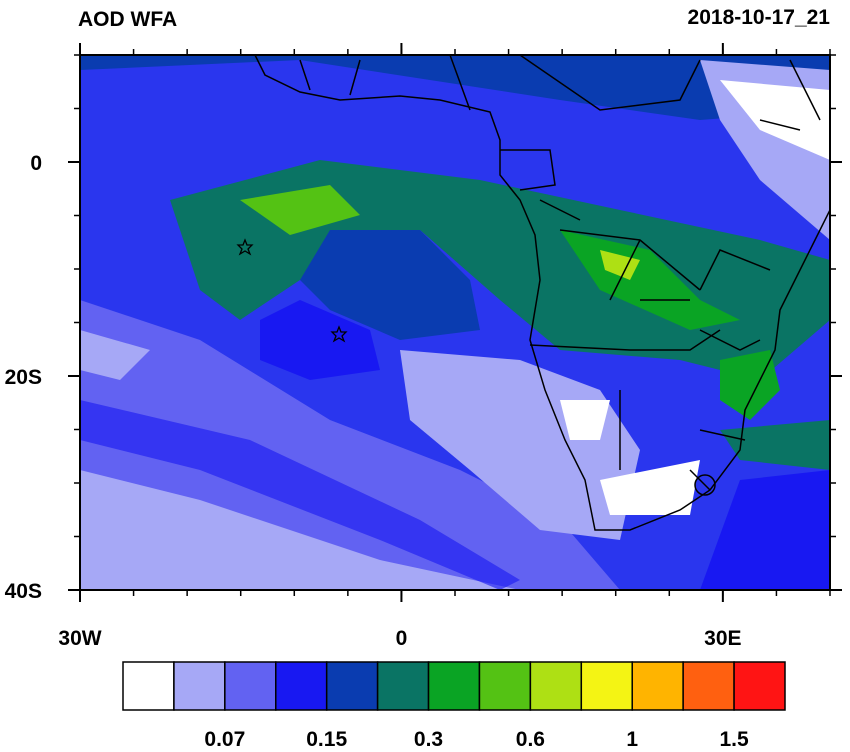  What do you see at coordinates (127, 19) in the screenshot?
I see `map-title: AOD WFA` at bounding box center [127, 19].